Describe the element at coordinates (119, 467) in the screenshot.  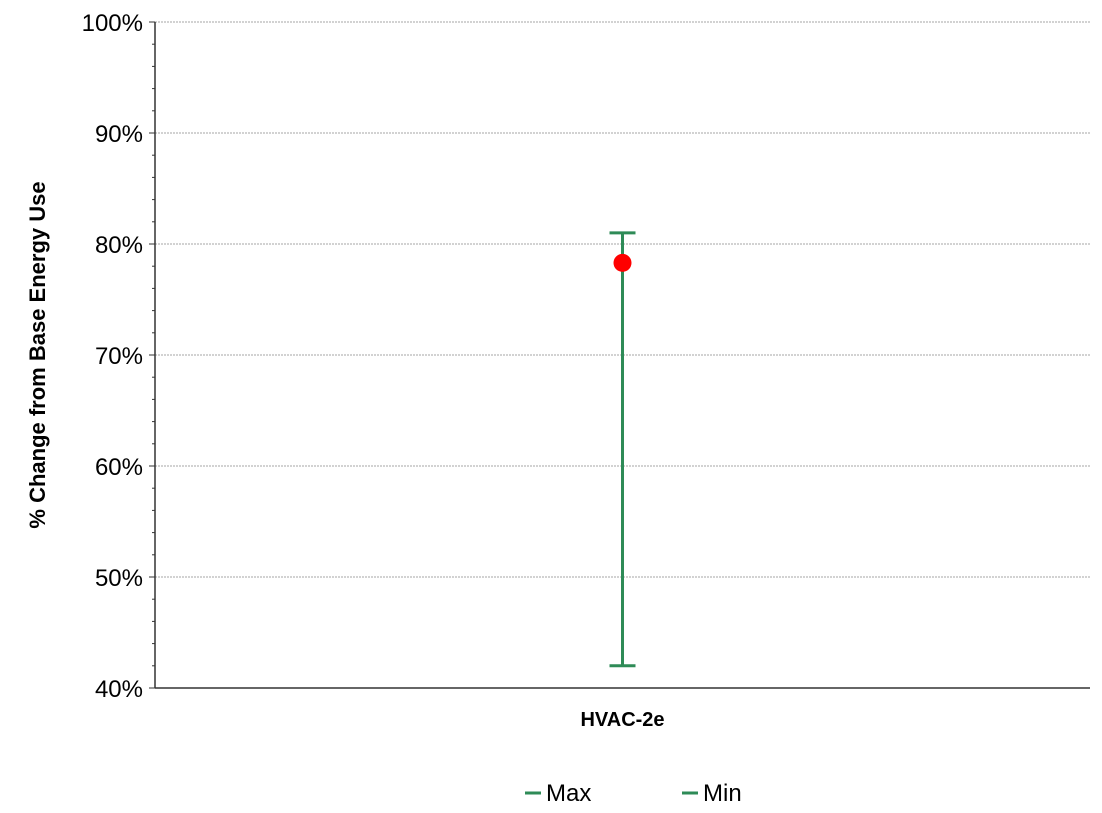
I see `y-tick-label: 60%` at that location.